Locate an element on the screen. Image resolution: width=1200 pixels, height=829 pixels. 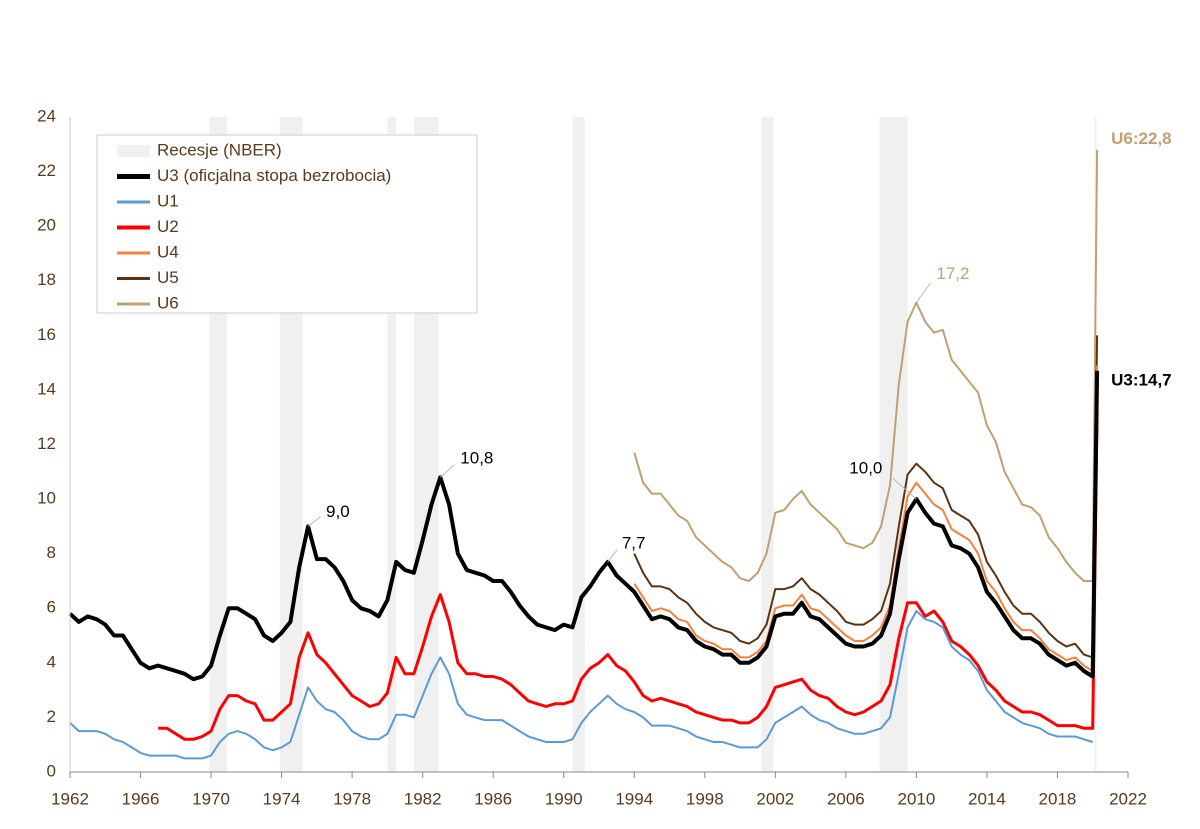
x-tick-label: 2018 is located at coordinates (1058, 798).